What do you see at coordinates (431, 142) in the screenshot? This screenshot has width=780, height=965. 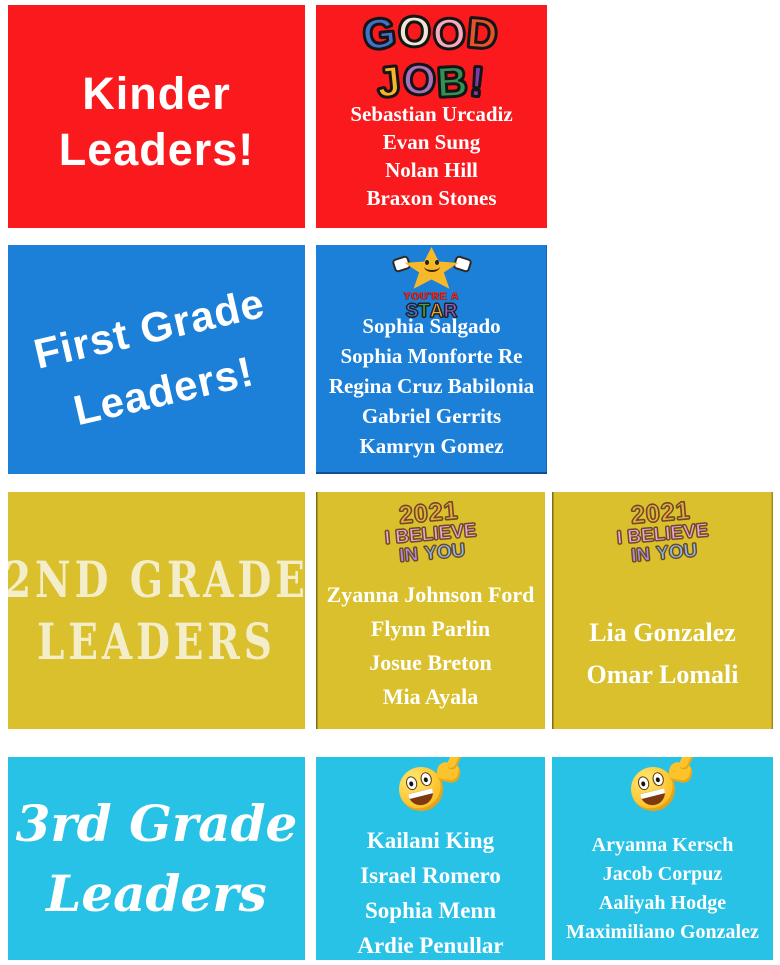 I see `student-name: Evan Sung` at bounding box center [431, 142].